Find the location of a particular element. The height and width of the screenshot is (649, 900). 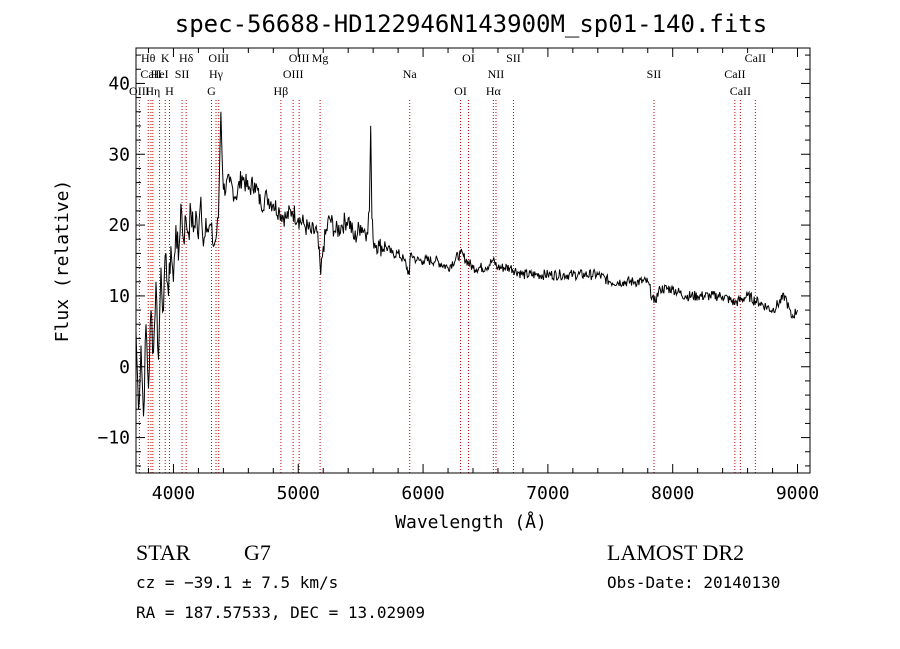

marker-label: Hγ is located at coordinates (216, 74).